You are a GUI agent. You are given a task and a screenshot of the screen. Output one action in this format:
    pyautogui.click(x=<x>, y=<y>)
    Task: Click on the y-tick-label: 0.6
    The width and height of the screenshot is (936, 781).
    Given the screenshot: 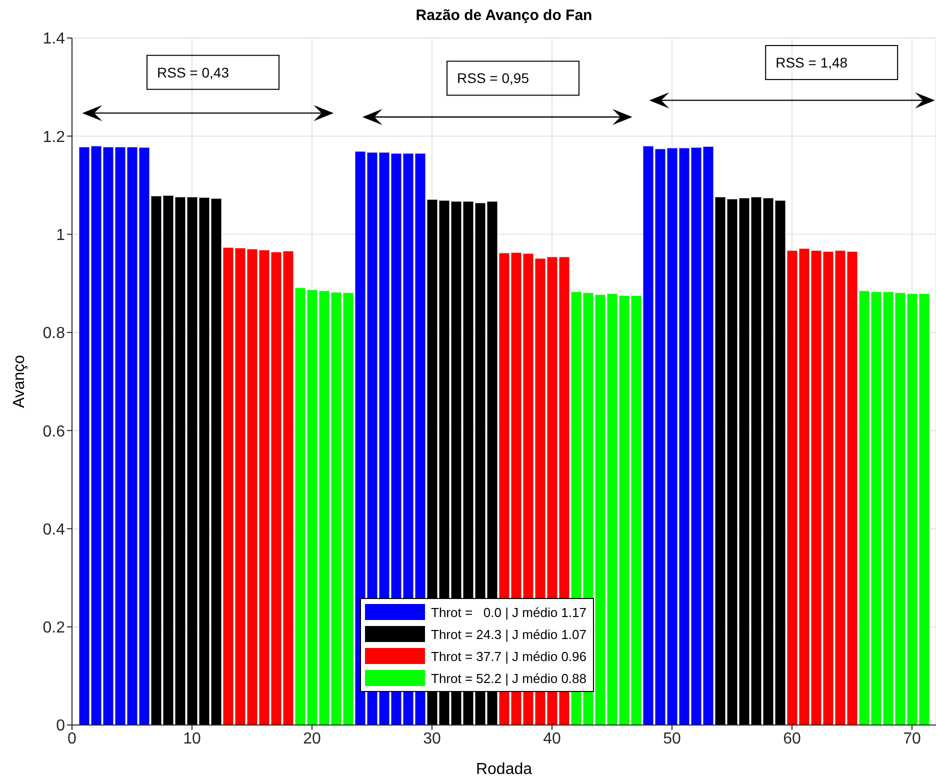 What is the action you would take?
    pyautogui.click(x=54, y=431)
    